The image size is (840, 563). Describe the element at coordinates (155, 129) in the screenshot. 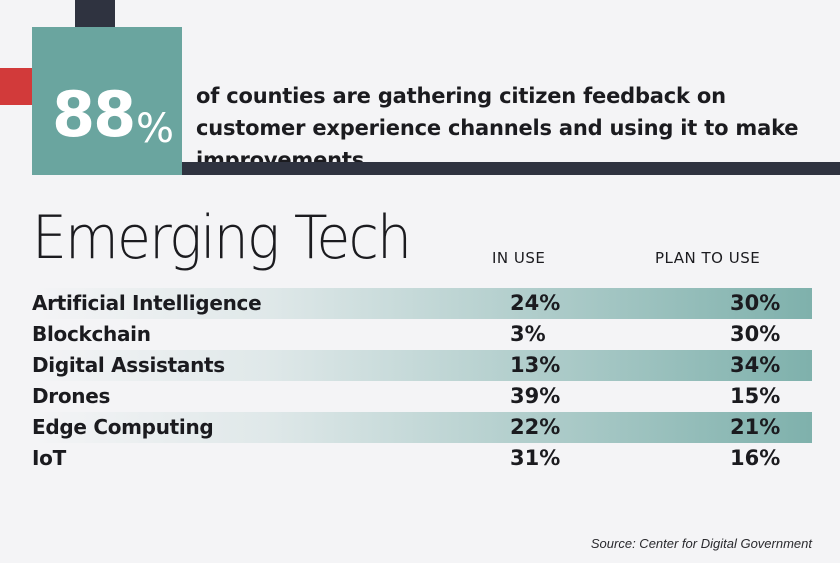

I see `stat-percent-sign: %` at that location.